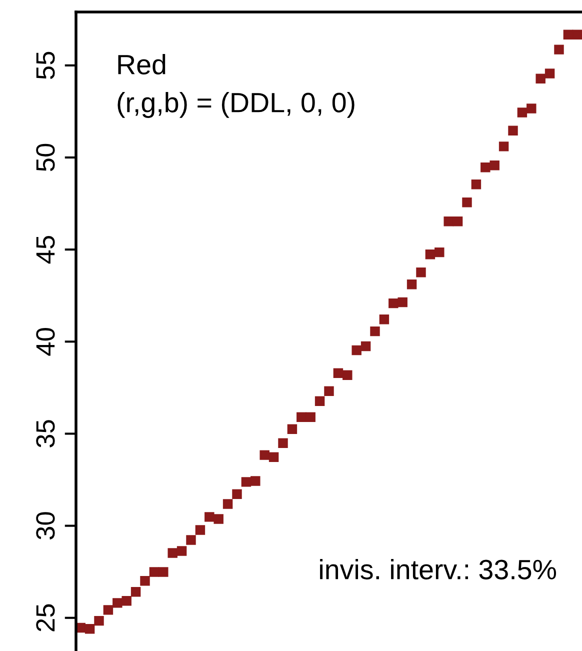 The image size is (582, 651). What do you see at coordinates (45, 342) in the screenshot?
I see `y-tick-label: 40` at bounding box center [45, 342].